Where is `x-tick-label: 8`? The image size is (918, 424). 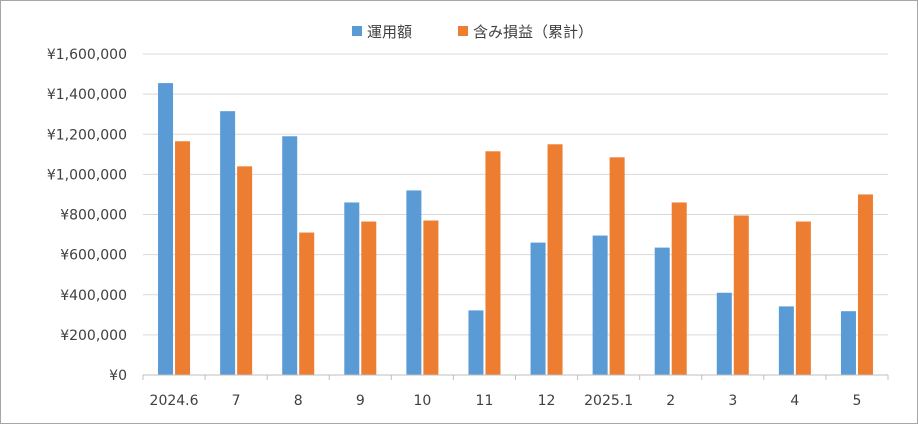
x-tick-label: 8 is located at coordinates (298, 401).